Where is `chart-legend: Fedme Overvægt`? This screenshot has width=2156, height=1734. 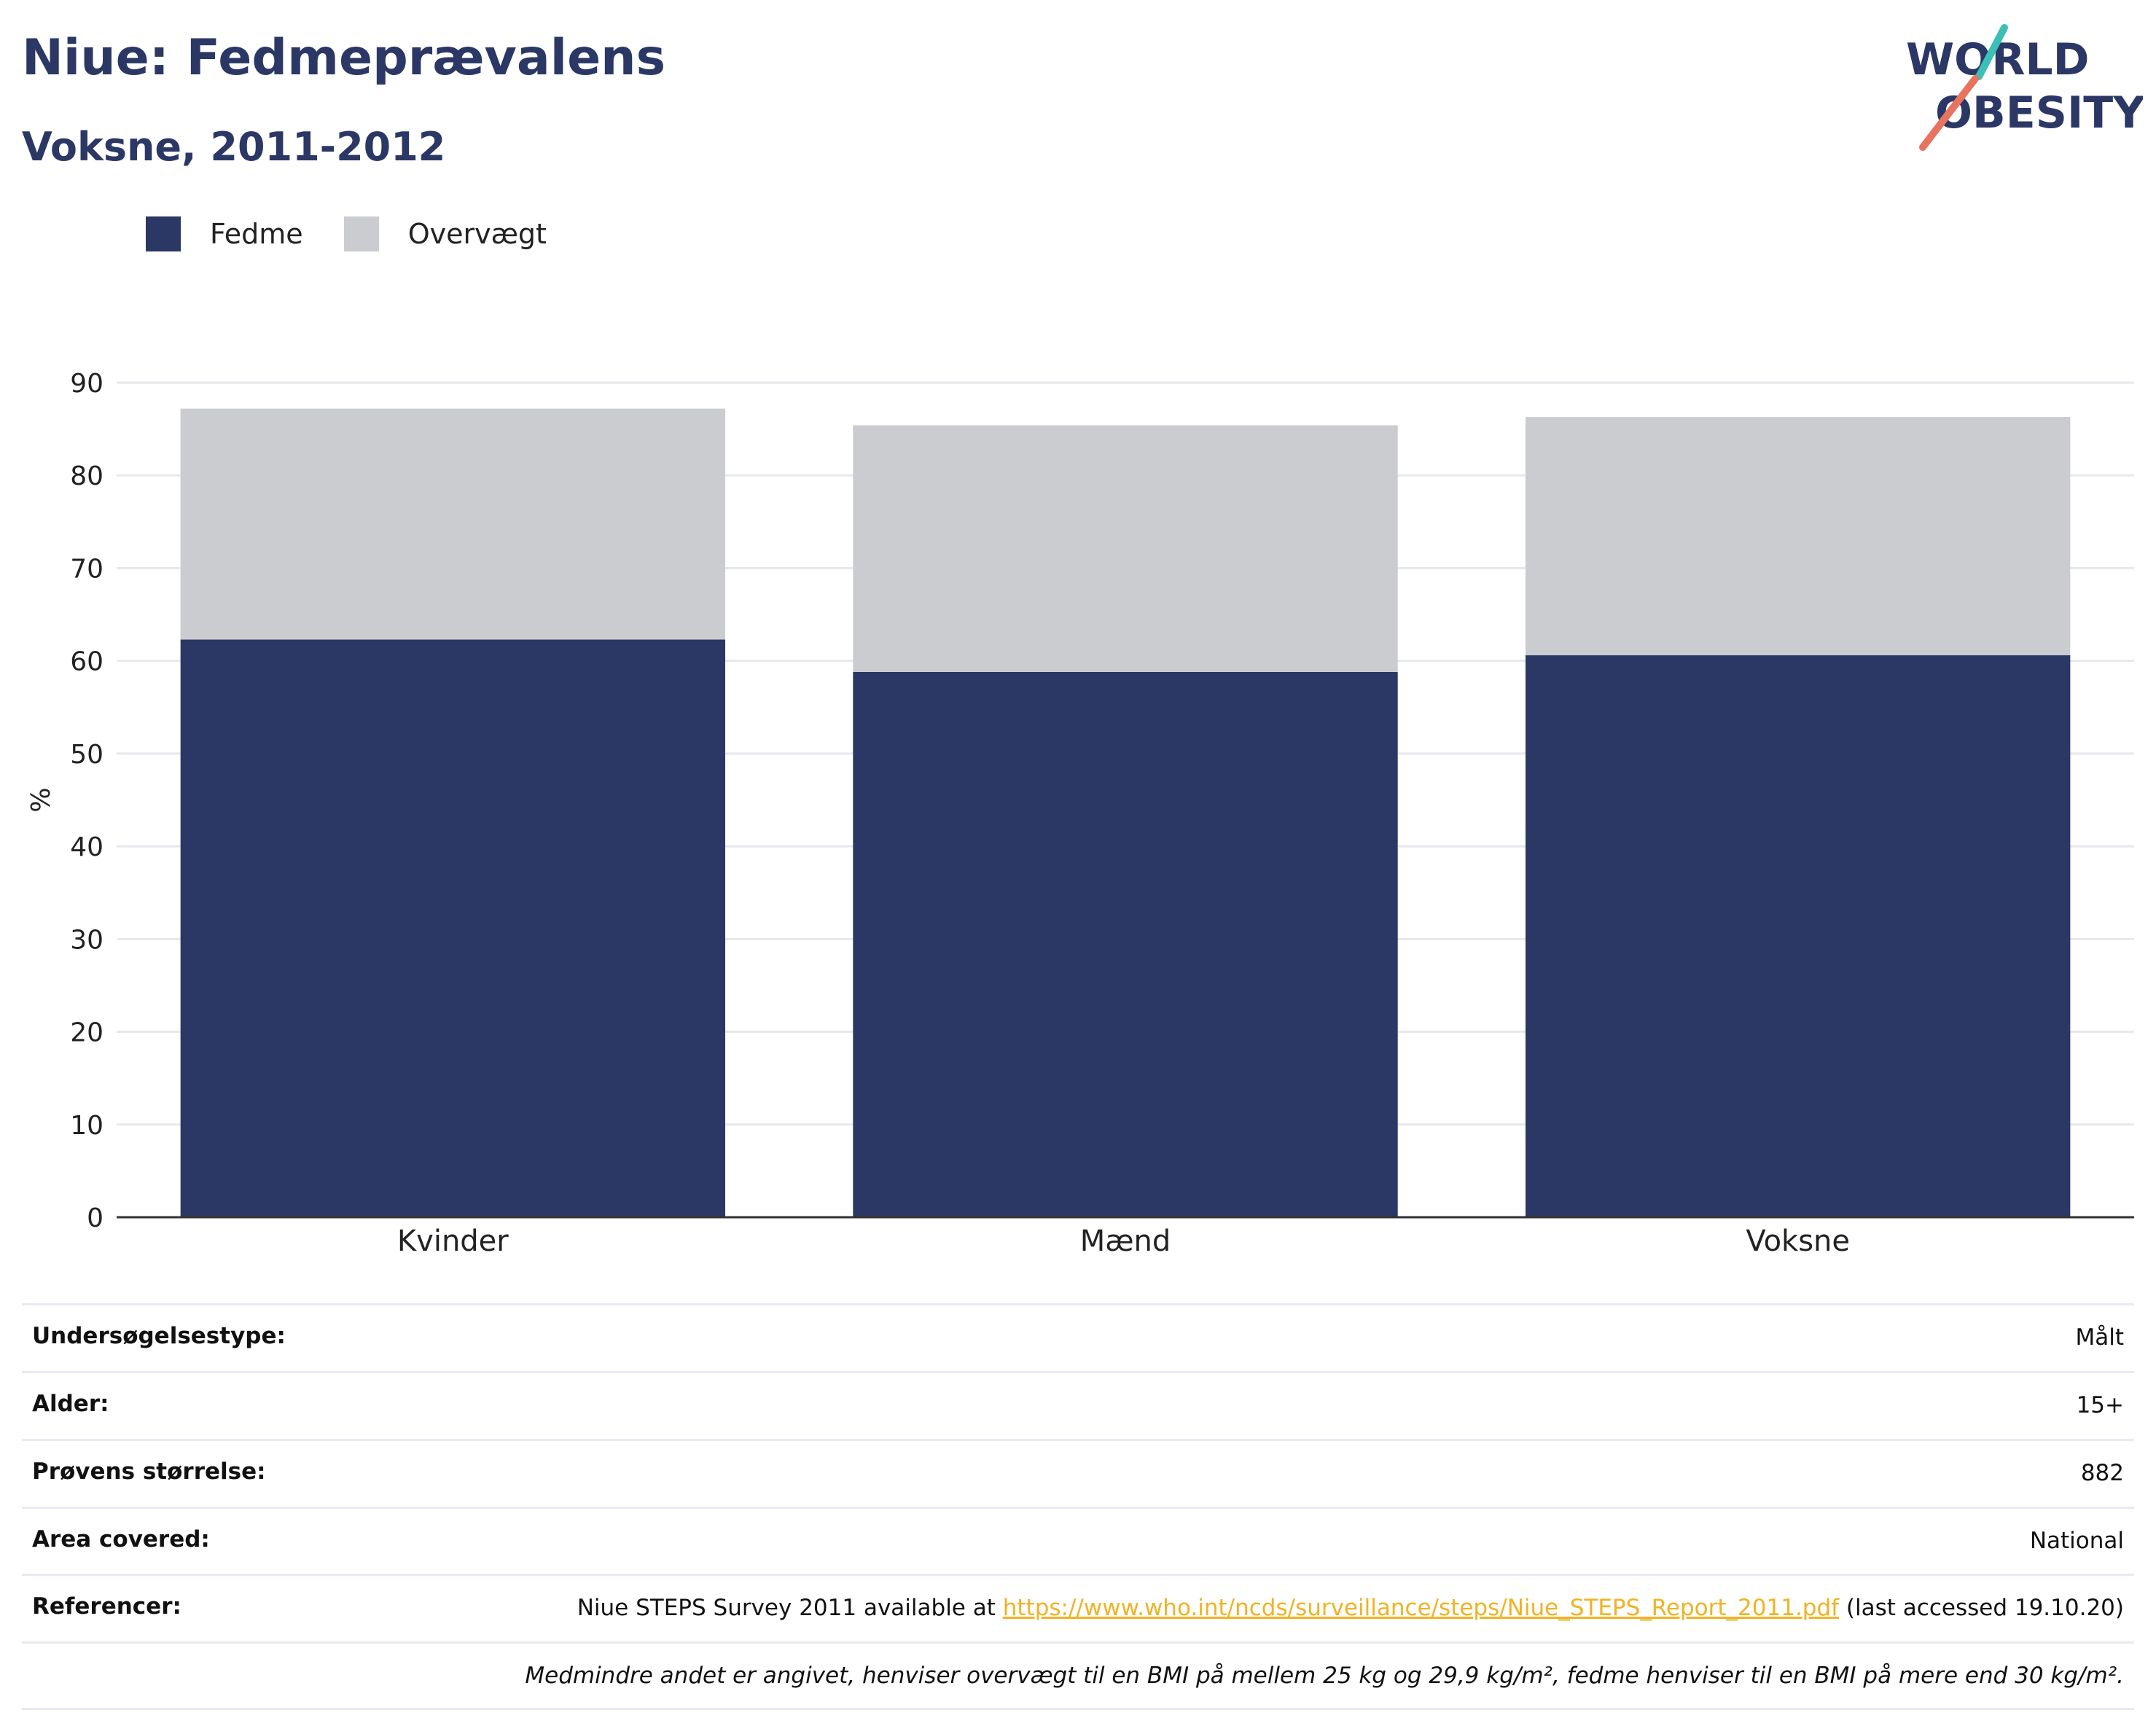 chart-legend: Fedme Overvægt is located at coordinates (367, 234).